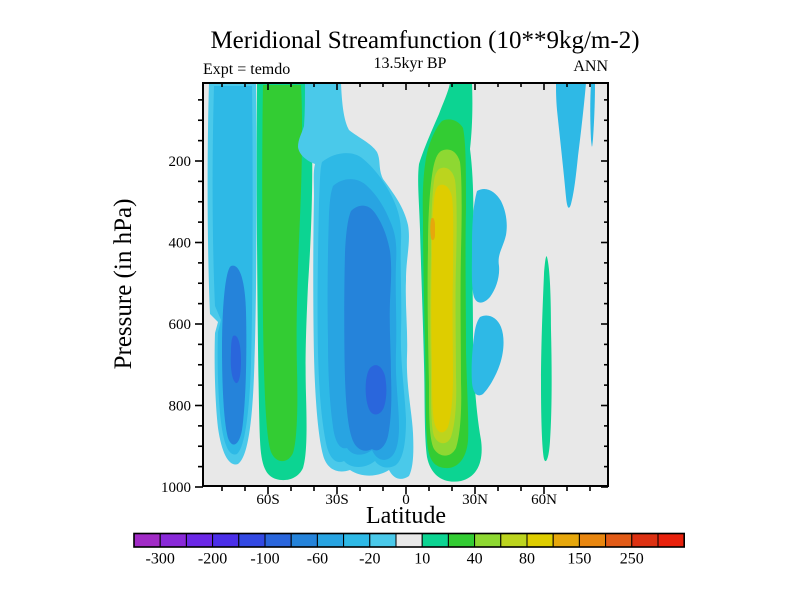  Describe the element at coordinates (546, 359) in the screenshot. I see `northern-green-sliver` at that location.